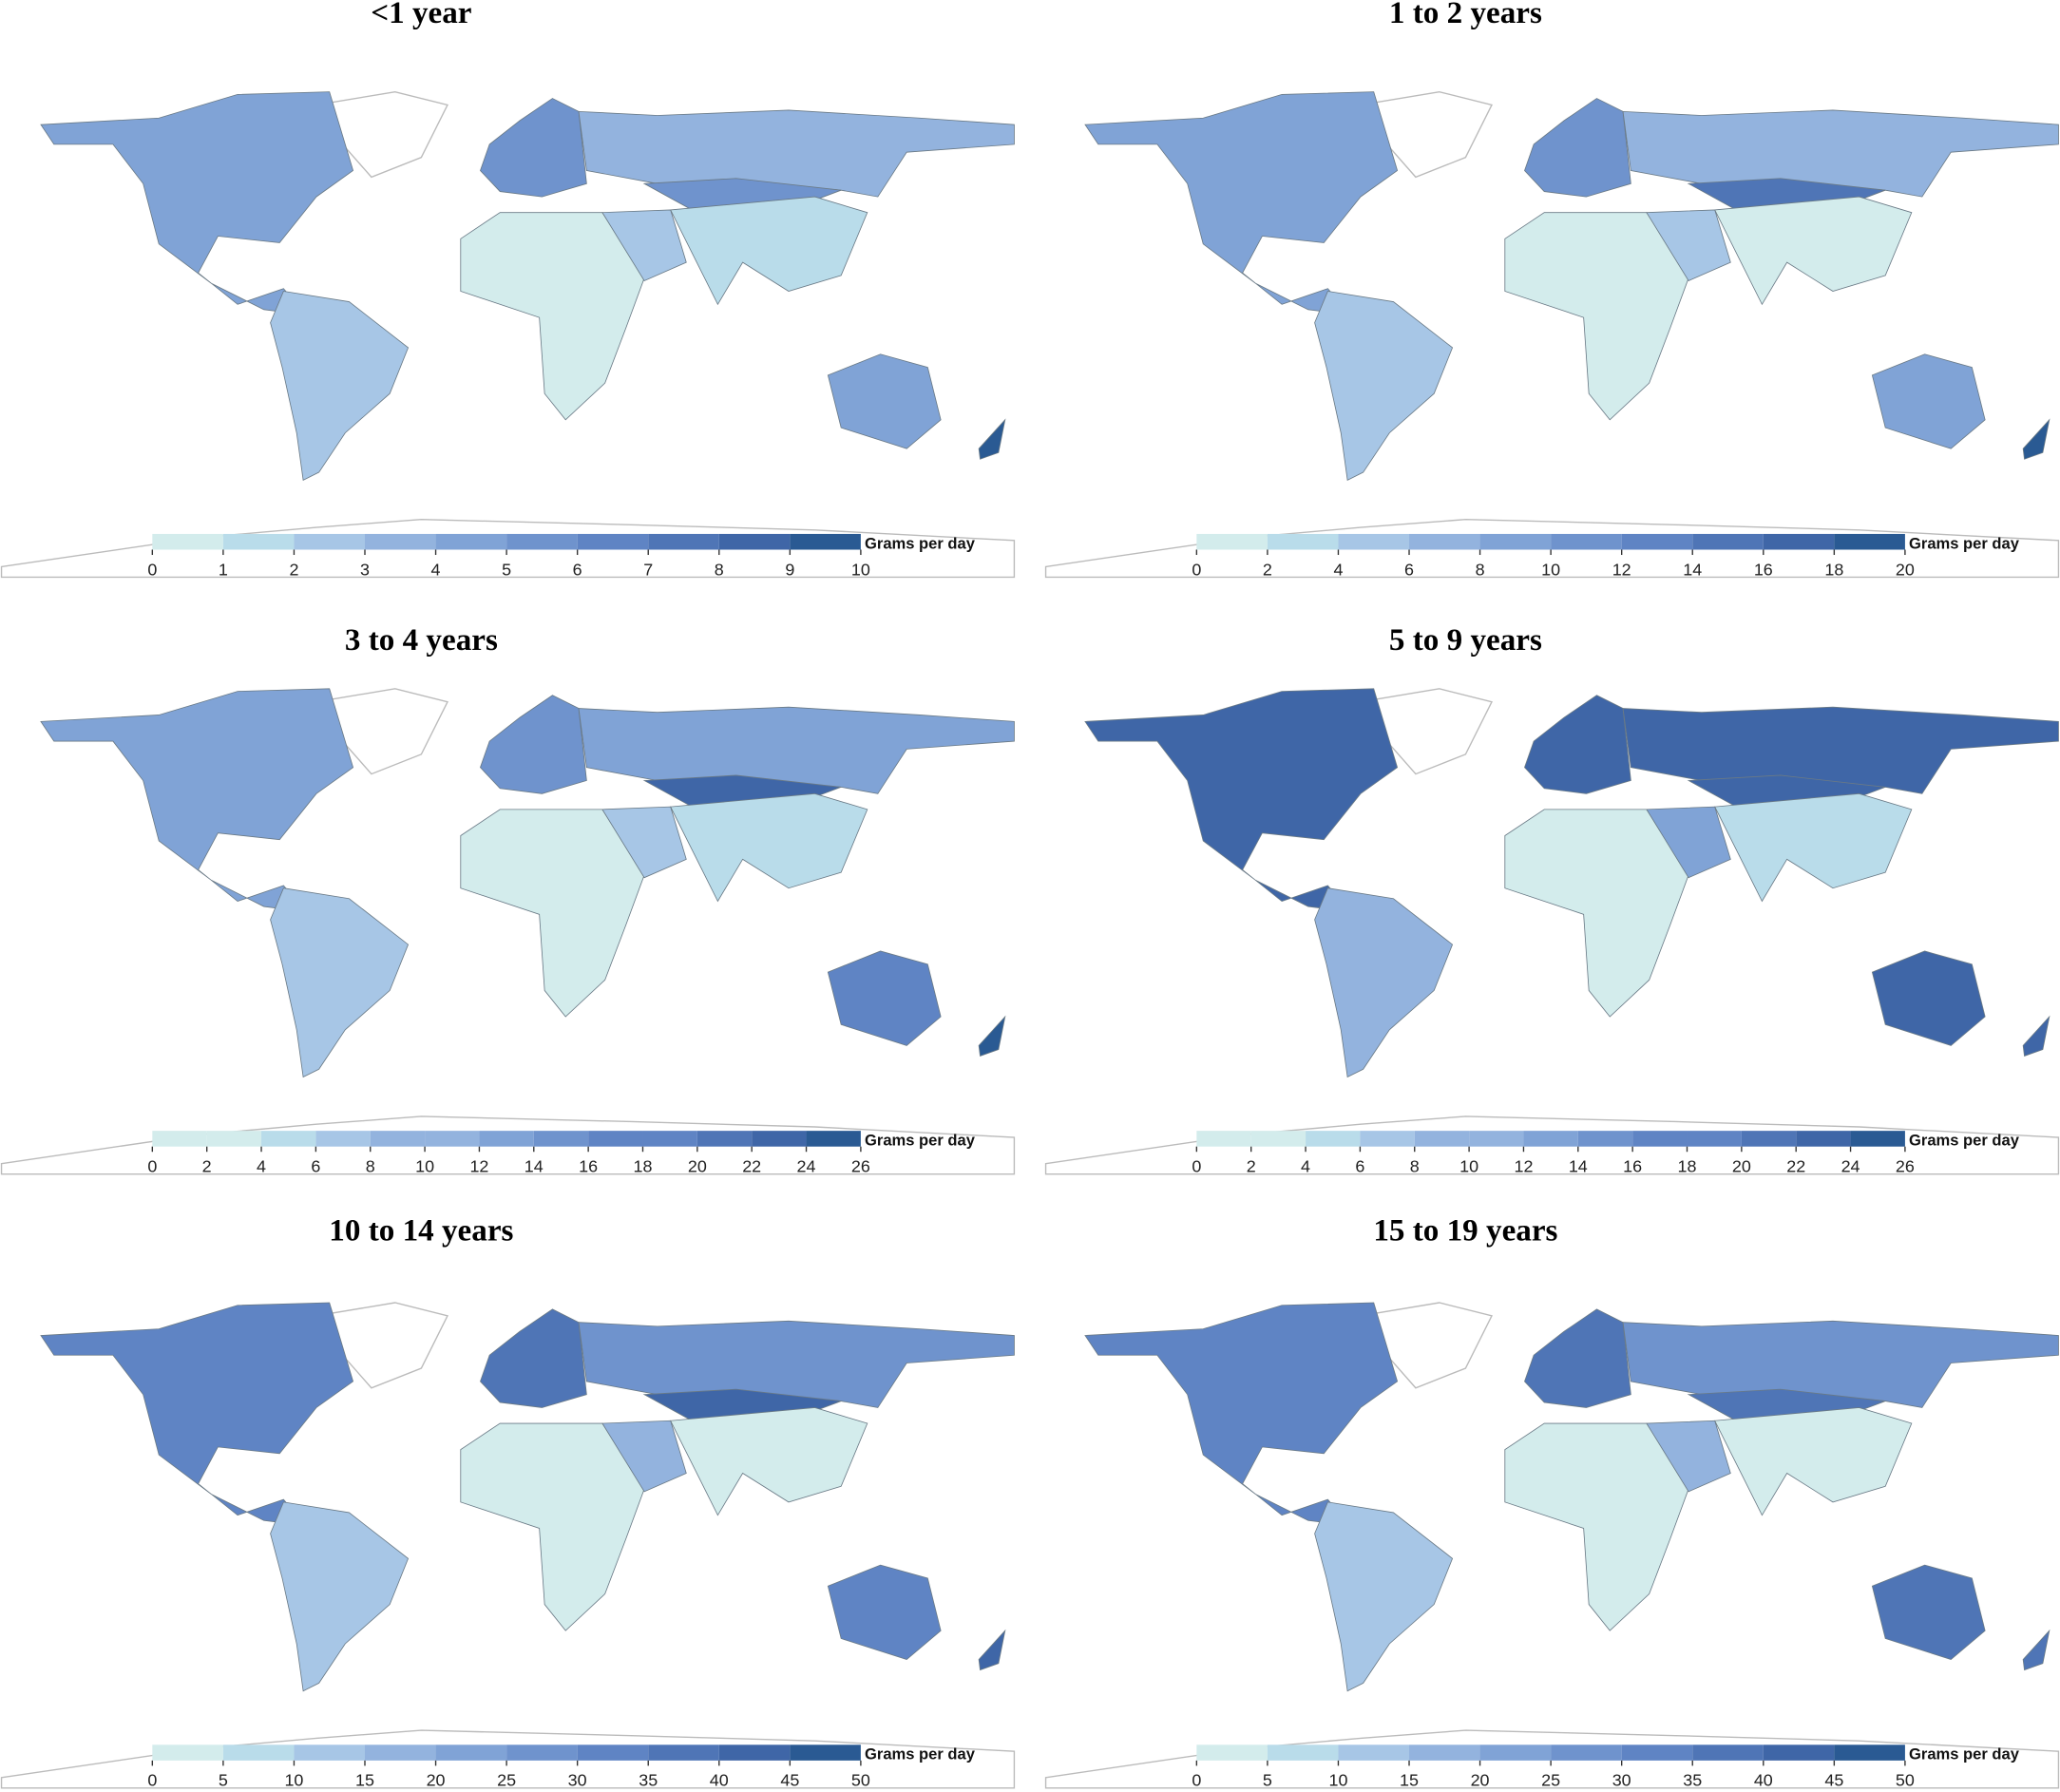 This screenshot has width=2060, height=1792. What do you see at coordinates (719, 1781) in the screenshot?
I see `legend-tick-label: 40` at bounding box center [719, 1781].